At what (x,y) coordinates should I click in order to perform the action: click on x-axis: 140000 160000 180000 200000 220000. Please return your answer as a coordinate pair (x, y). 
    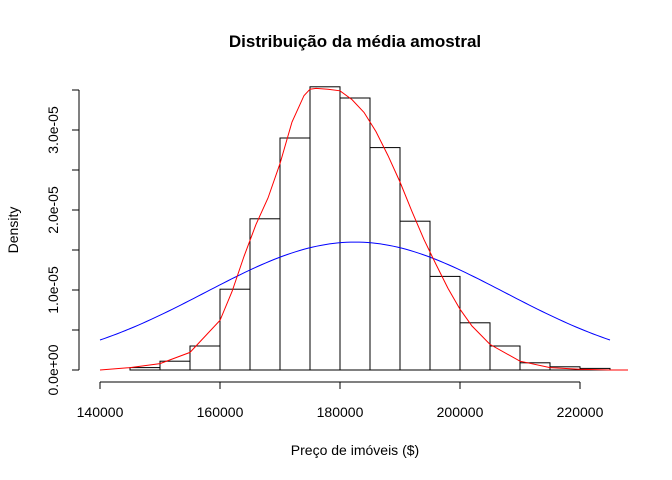
    Looking at the image, I should click on (340, 400).